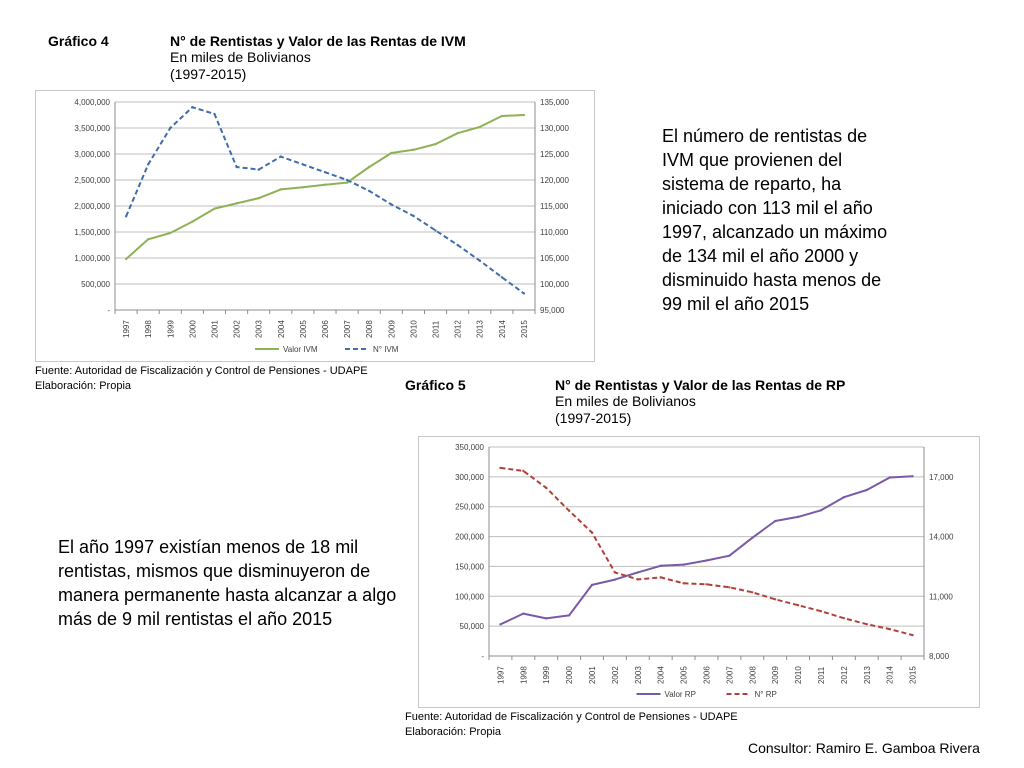  I want to click on consultor-credit: Consultor: Ramiro E. Gamboa Rivera, so click(864, 748).